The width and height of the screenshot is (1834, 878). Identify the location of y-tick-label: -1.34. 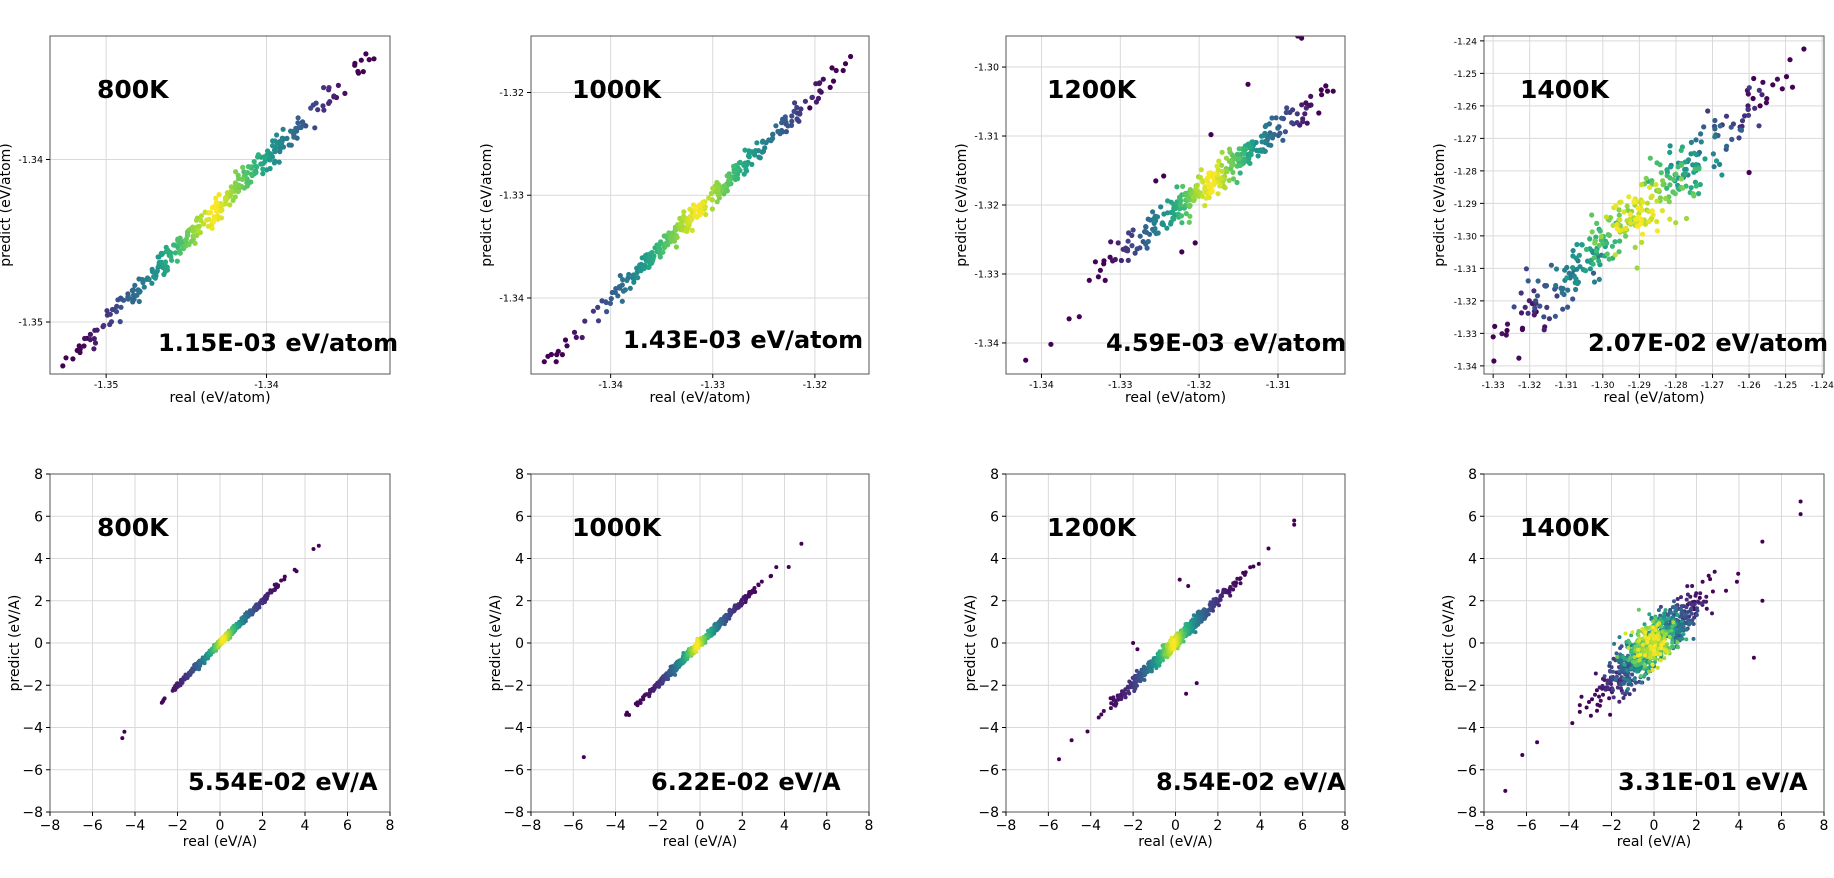
(1466, 367).